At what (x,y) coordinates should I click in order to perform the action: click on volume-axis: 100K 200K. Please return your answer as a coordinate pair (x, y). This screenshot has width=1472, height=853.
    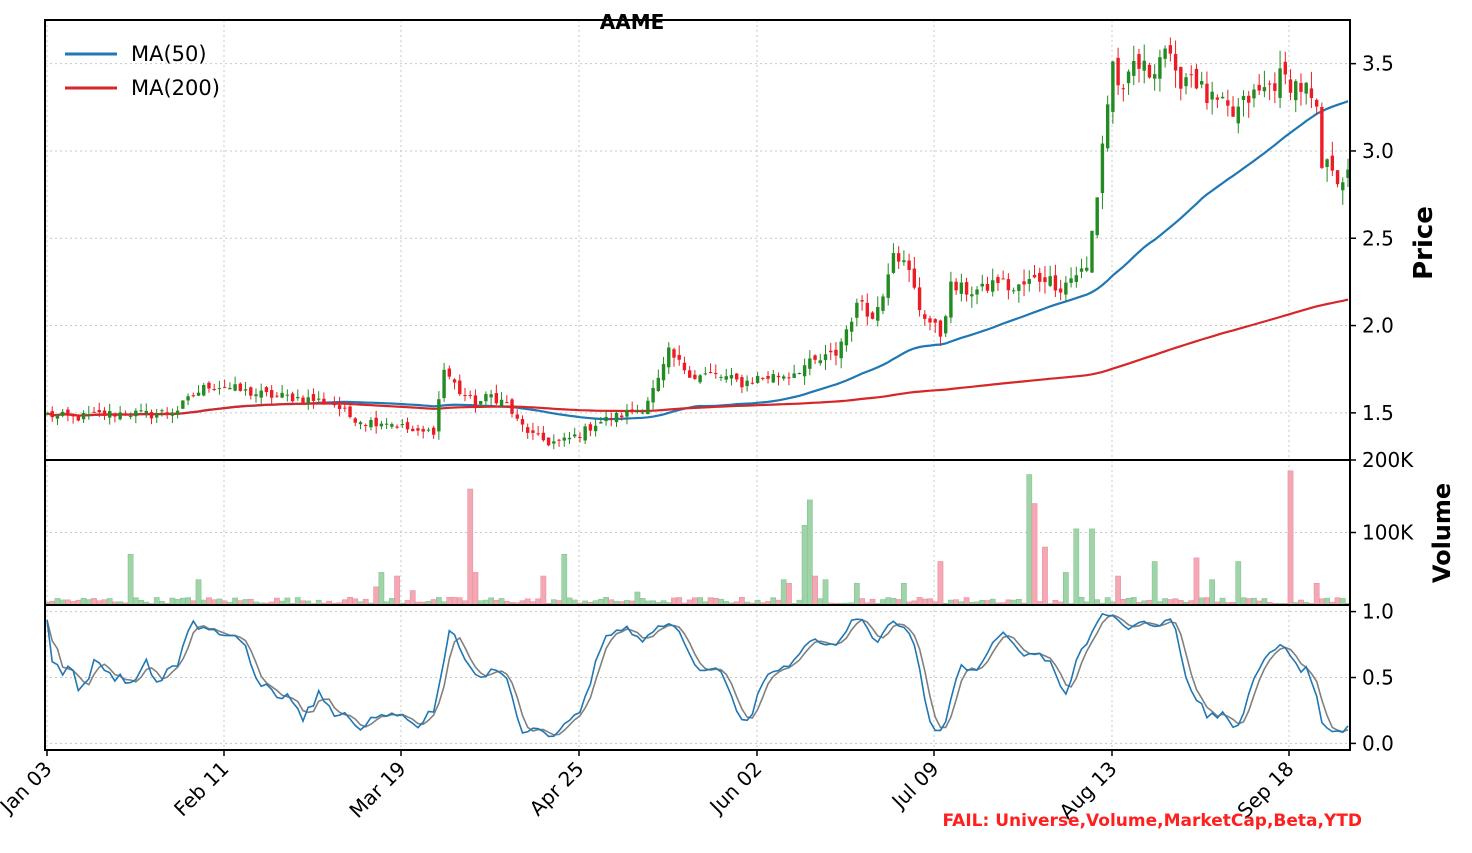
    Looking at the image, I should click on (1382, 496).